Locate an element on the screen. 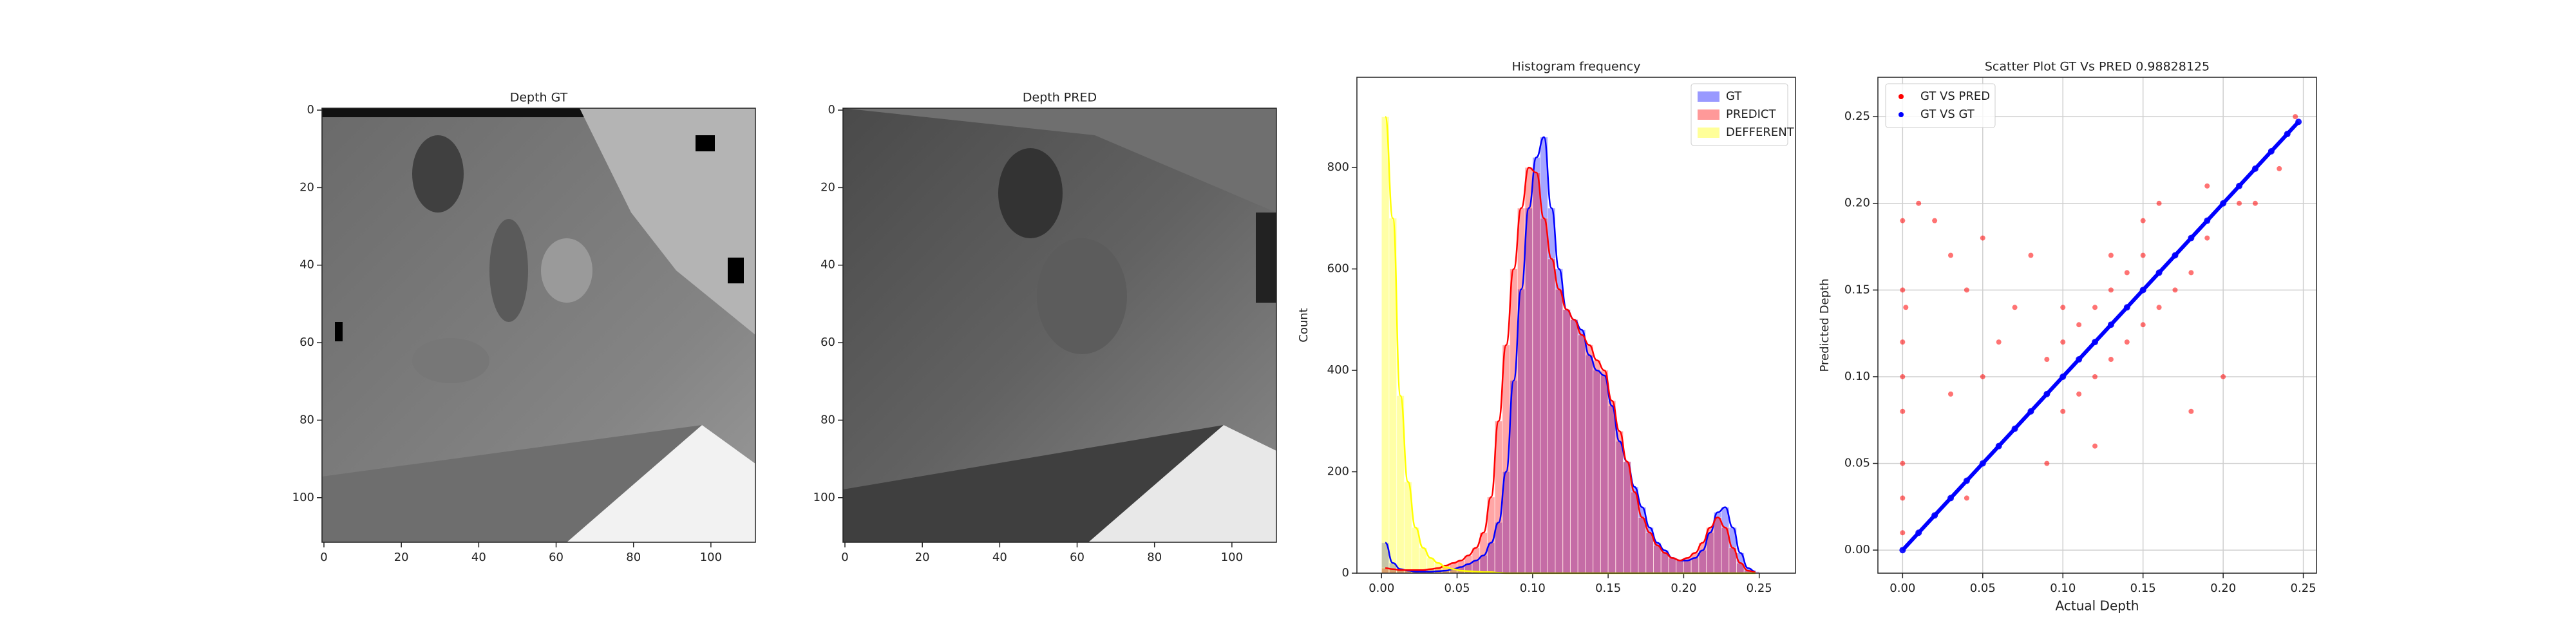 The height and width of the screenshot is (644, 2576). legend-label: DEFFERENT is located at coordinates (1760, 132).